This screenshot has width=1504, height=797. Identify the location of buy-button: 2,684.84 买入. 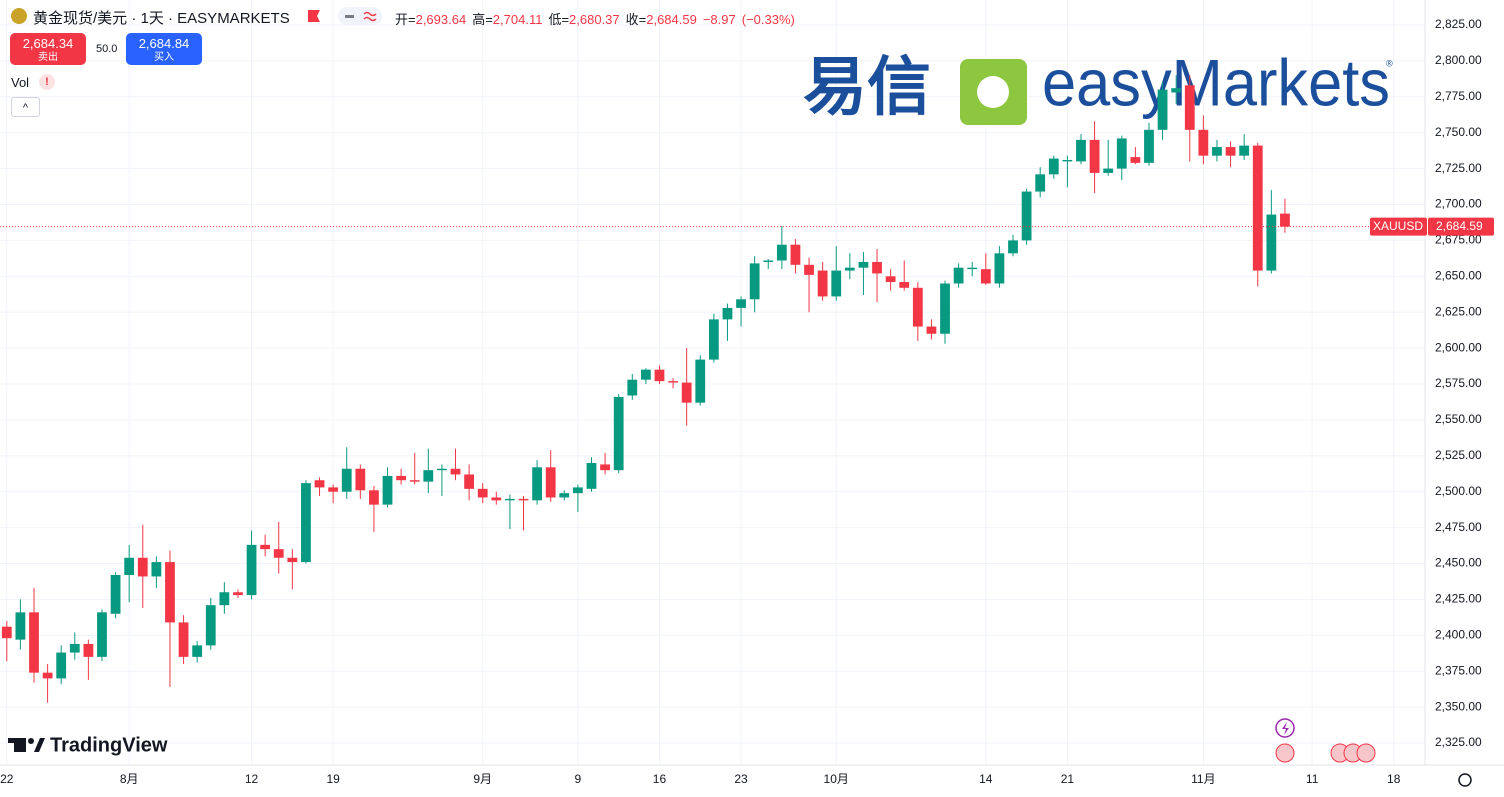
(164, 49).